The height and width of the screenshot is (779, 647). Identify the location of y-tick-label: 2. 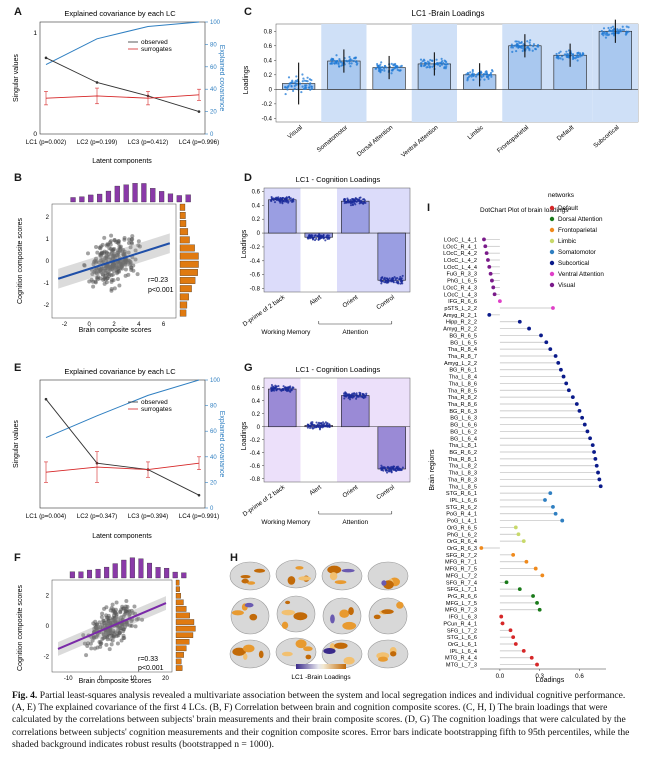
(48, 218).